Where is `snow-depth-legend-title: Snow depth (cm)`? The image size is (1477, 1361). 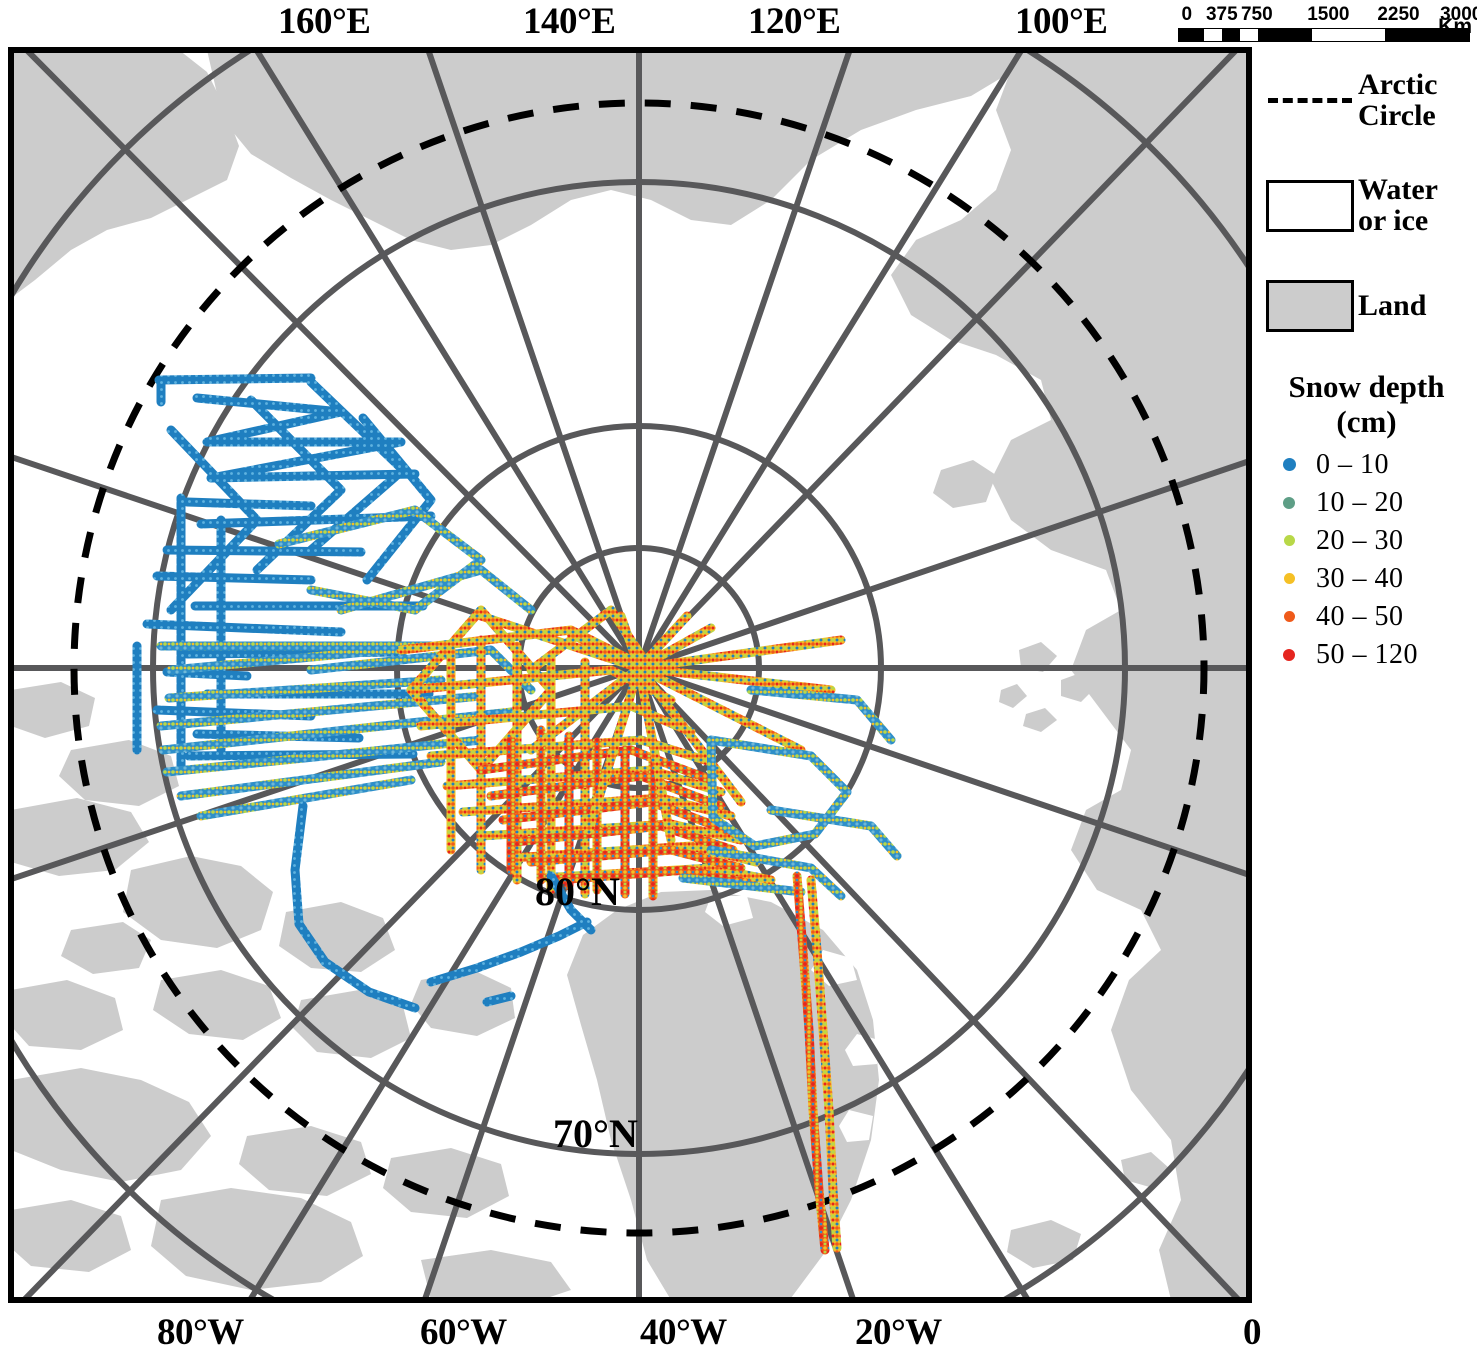 snow-depth-legend-title: Snow depth (cm) is located at coordinates (1369, 404).